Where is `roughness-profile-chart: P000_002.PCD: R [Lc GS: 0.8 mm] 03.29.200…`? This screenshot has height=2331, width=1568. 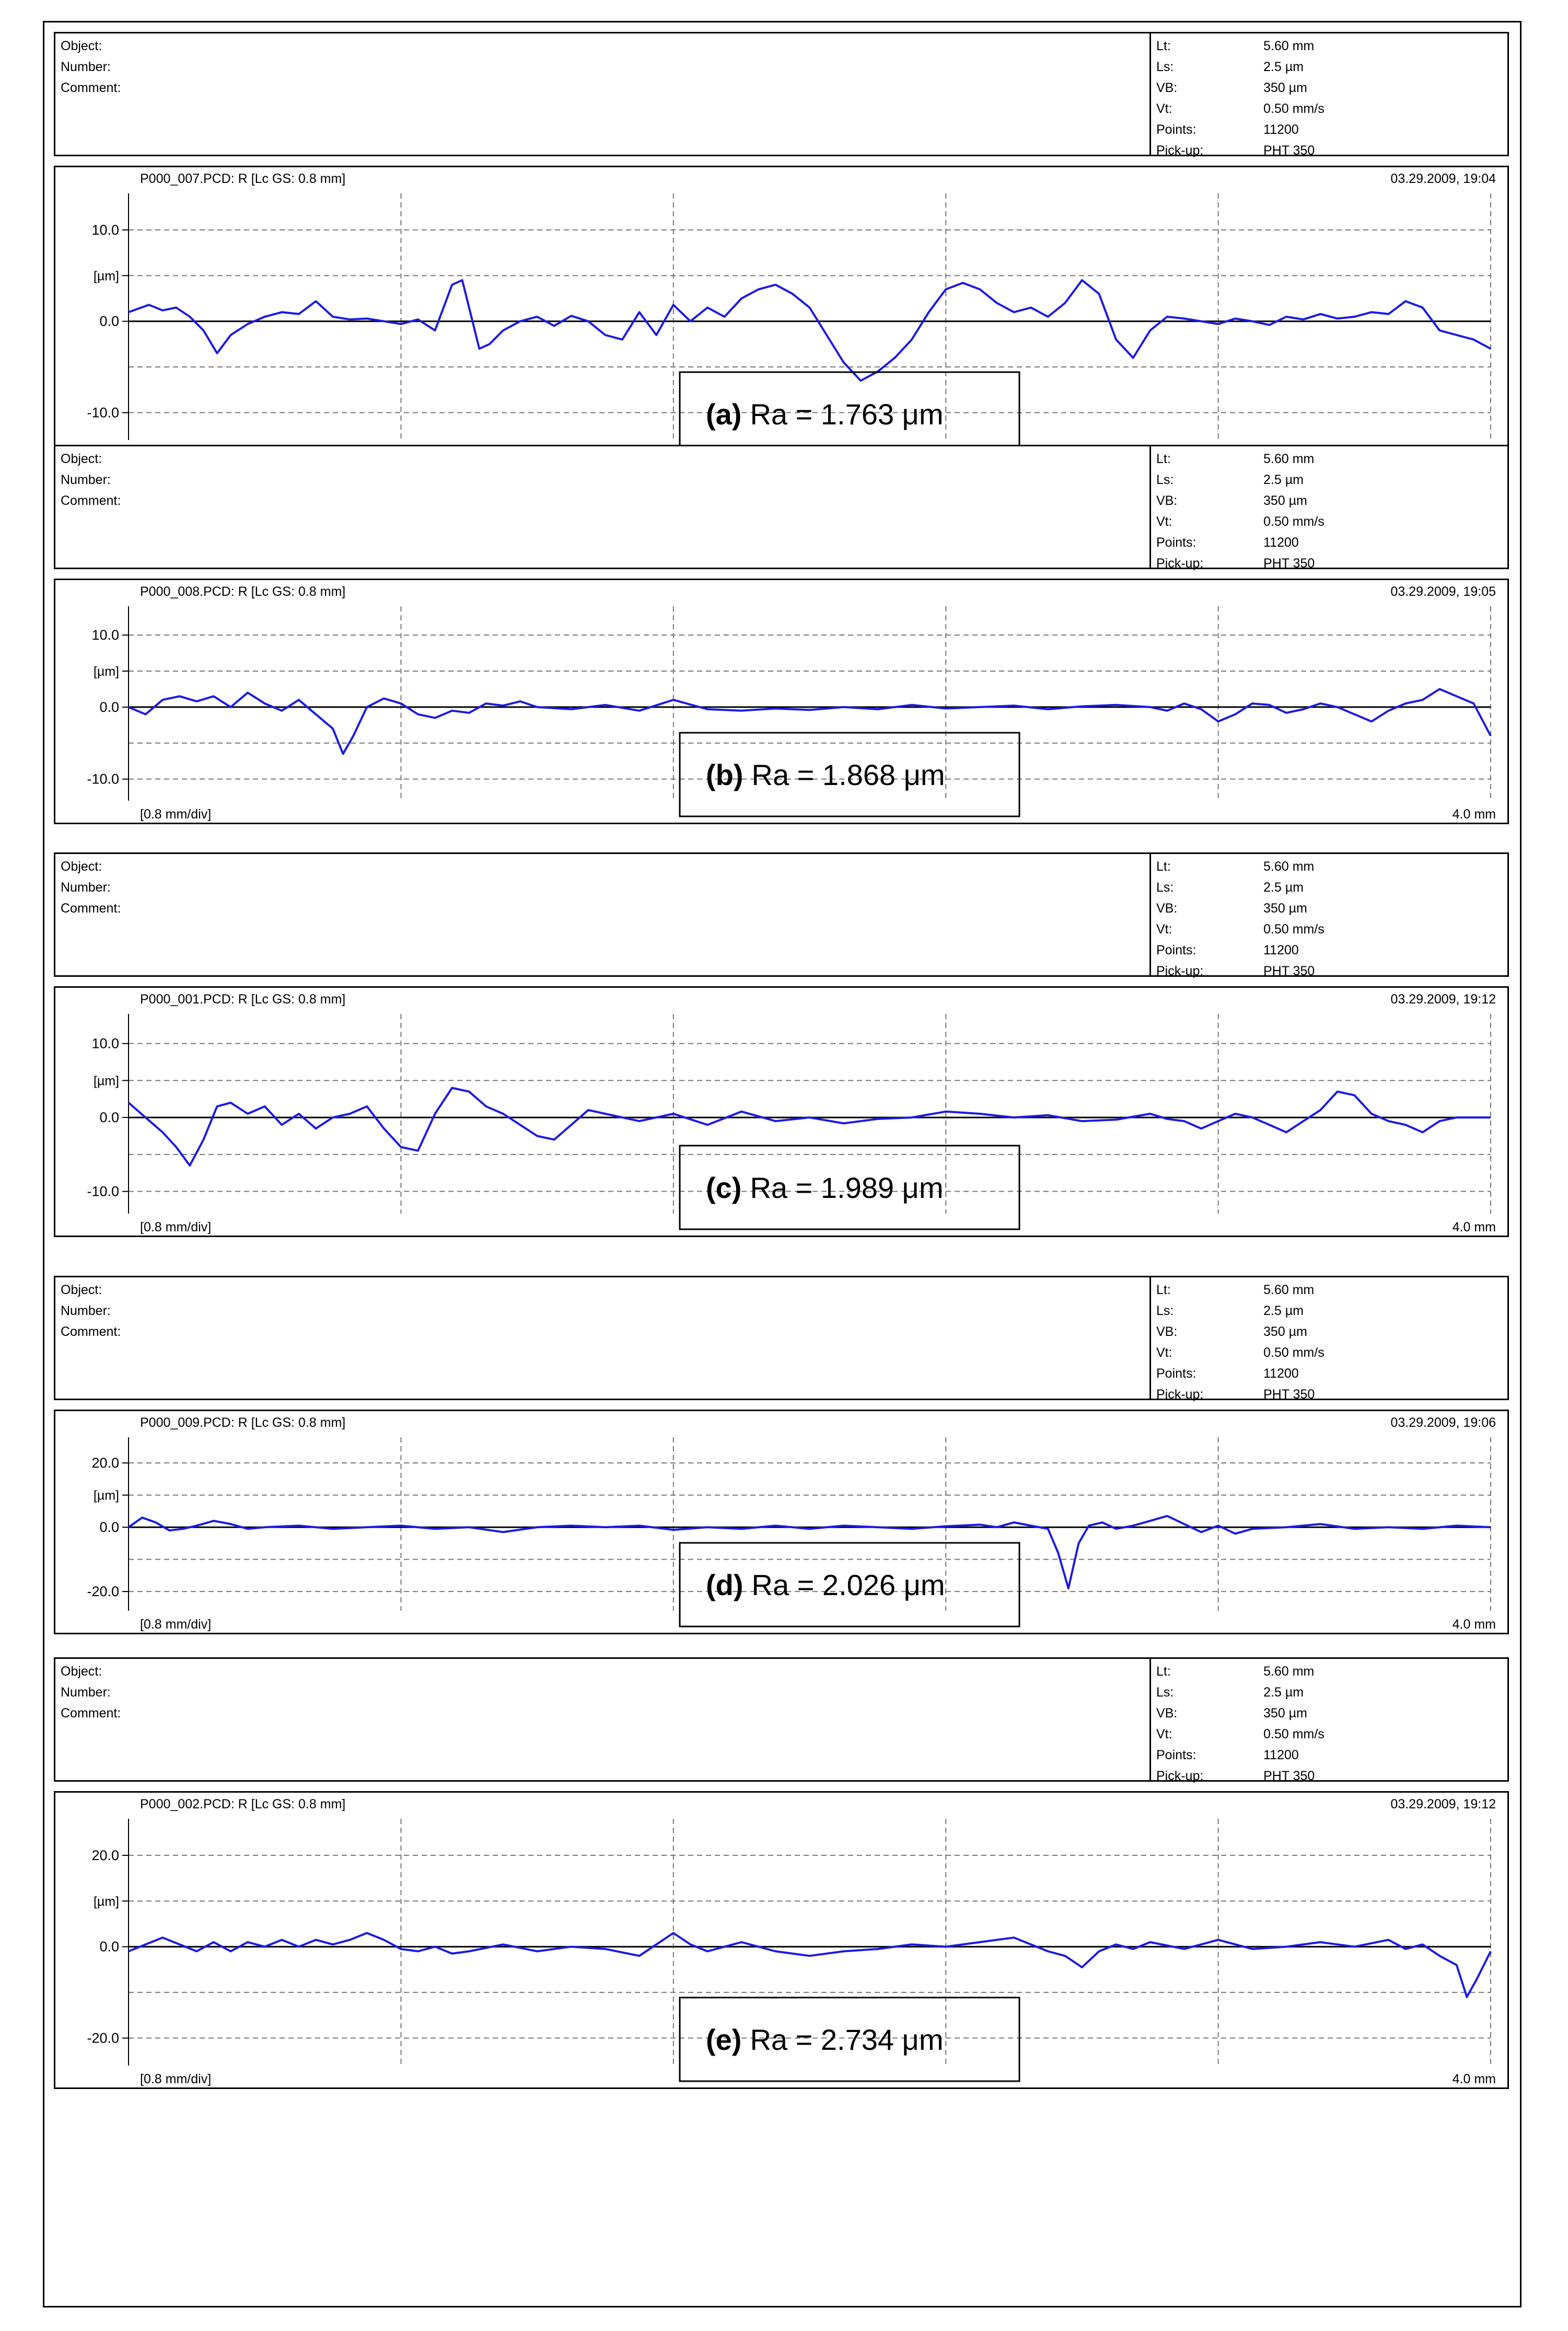
roughness-profile-chart: P000_002.PCD: R [Lc GS: 0.8 mm] 03.29.200… is located at coordinates (781, 1940).